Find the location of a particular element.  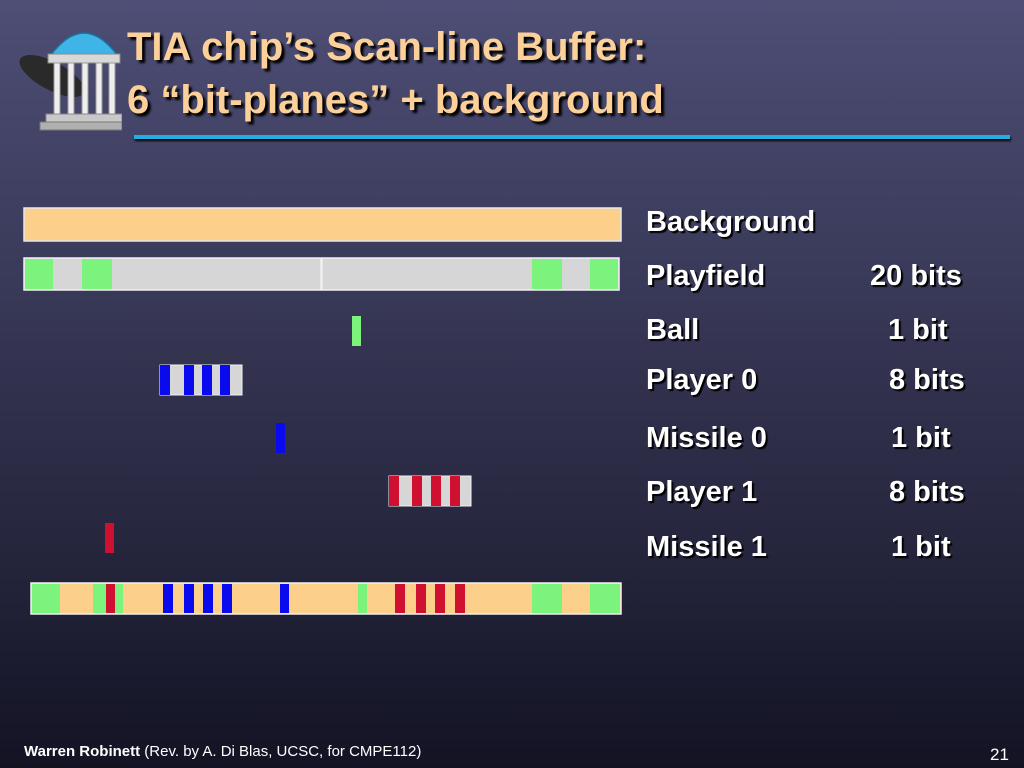

slide-title-line-2: 6 “bit-planes” + background is located at coordinates (395, 100).